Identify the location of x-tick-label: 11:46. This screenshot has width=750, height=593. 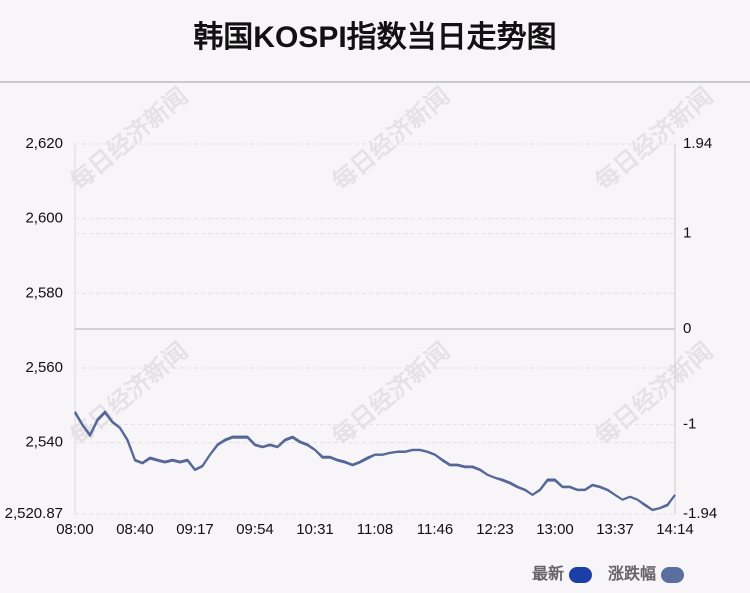
(435, 529).